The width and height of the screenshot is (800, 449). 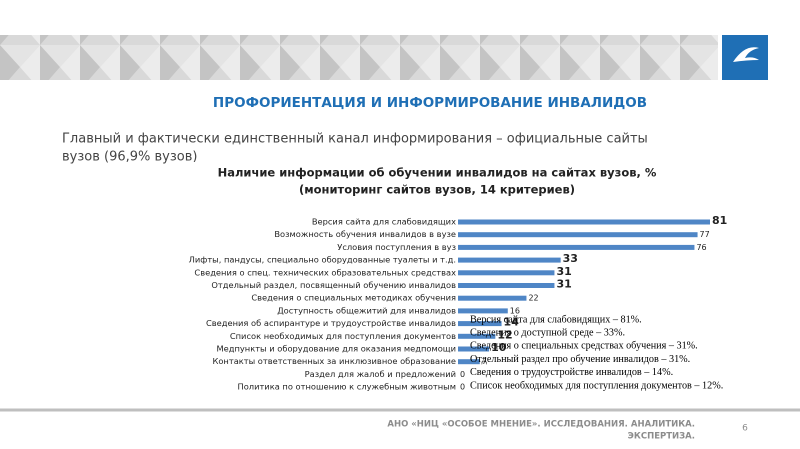 What do you see at coordinates (512, 322) in the screenshot?
I see `value-label: 14` at bounding box center [512, 322].